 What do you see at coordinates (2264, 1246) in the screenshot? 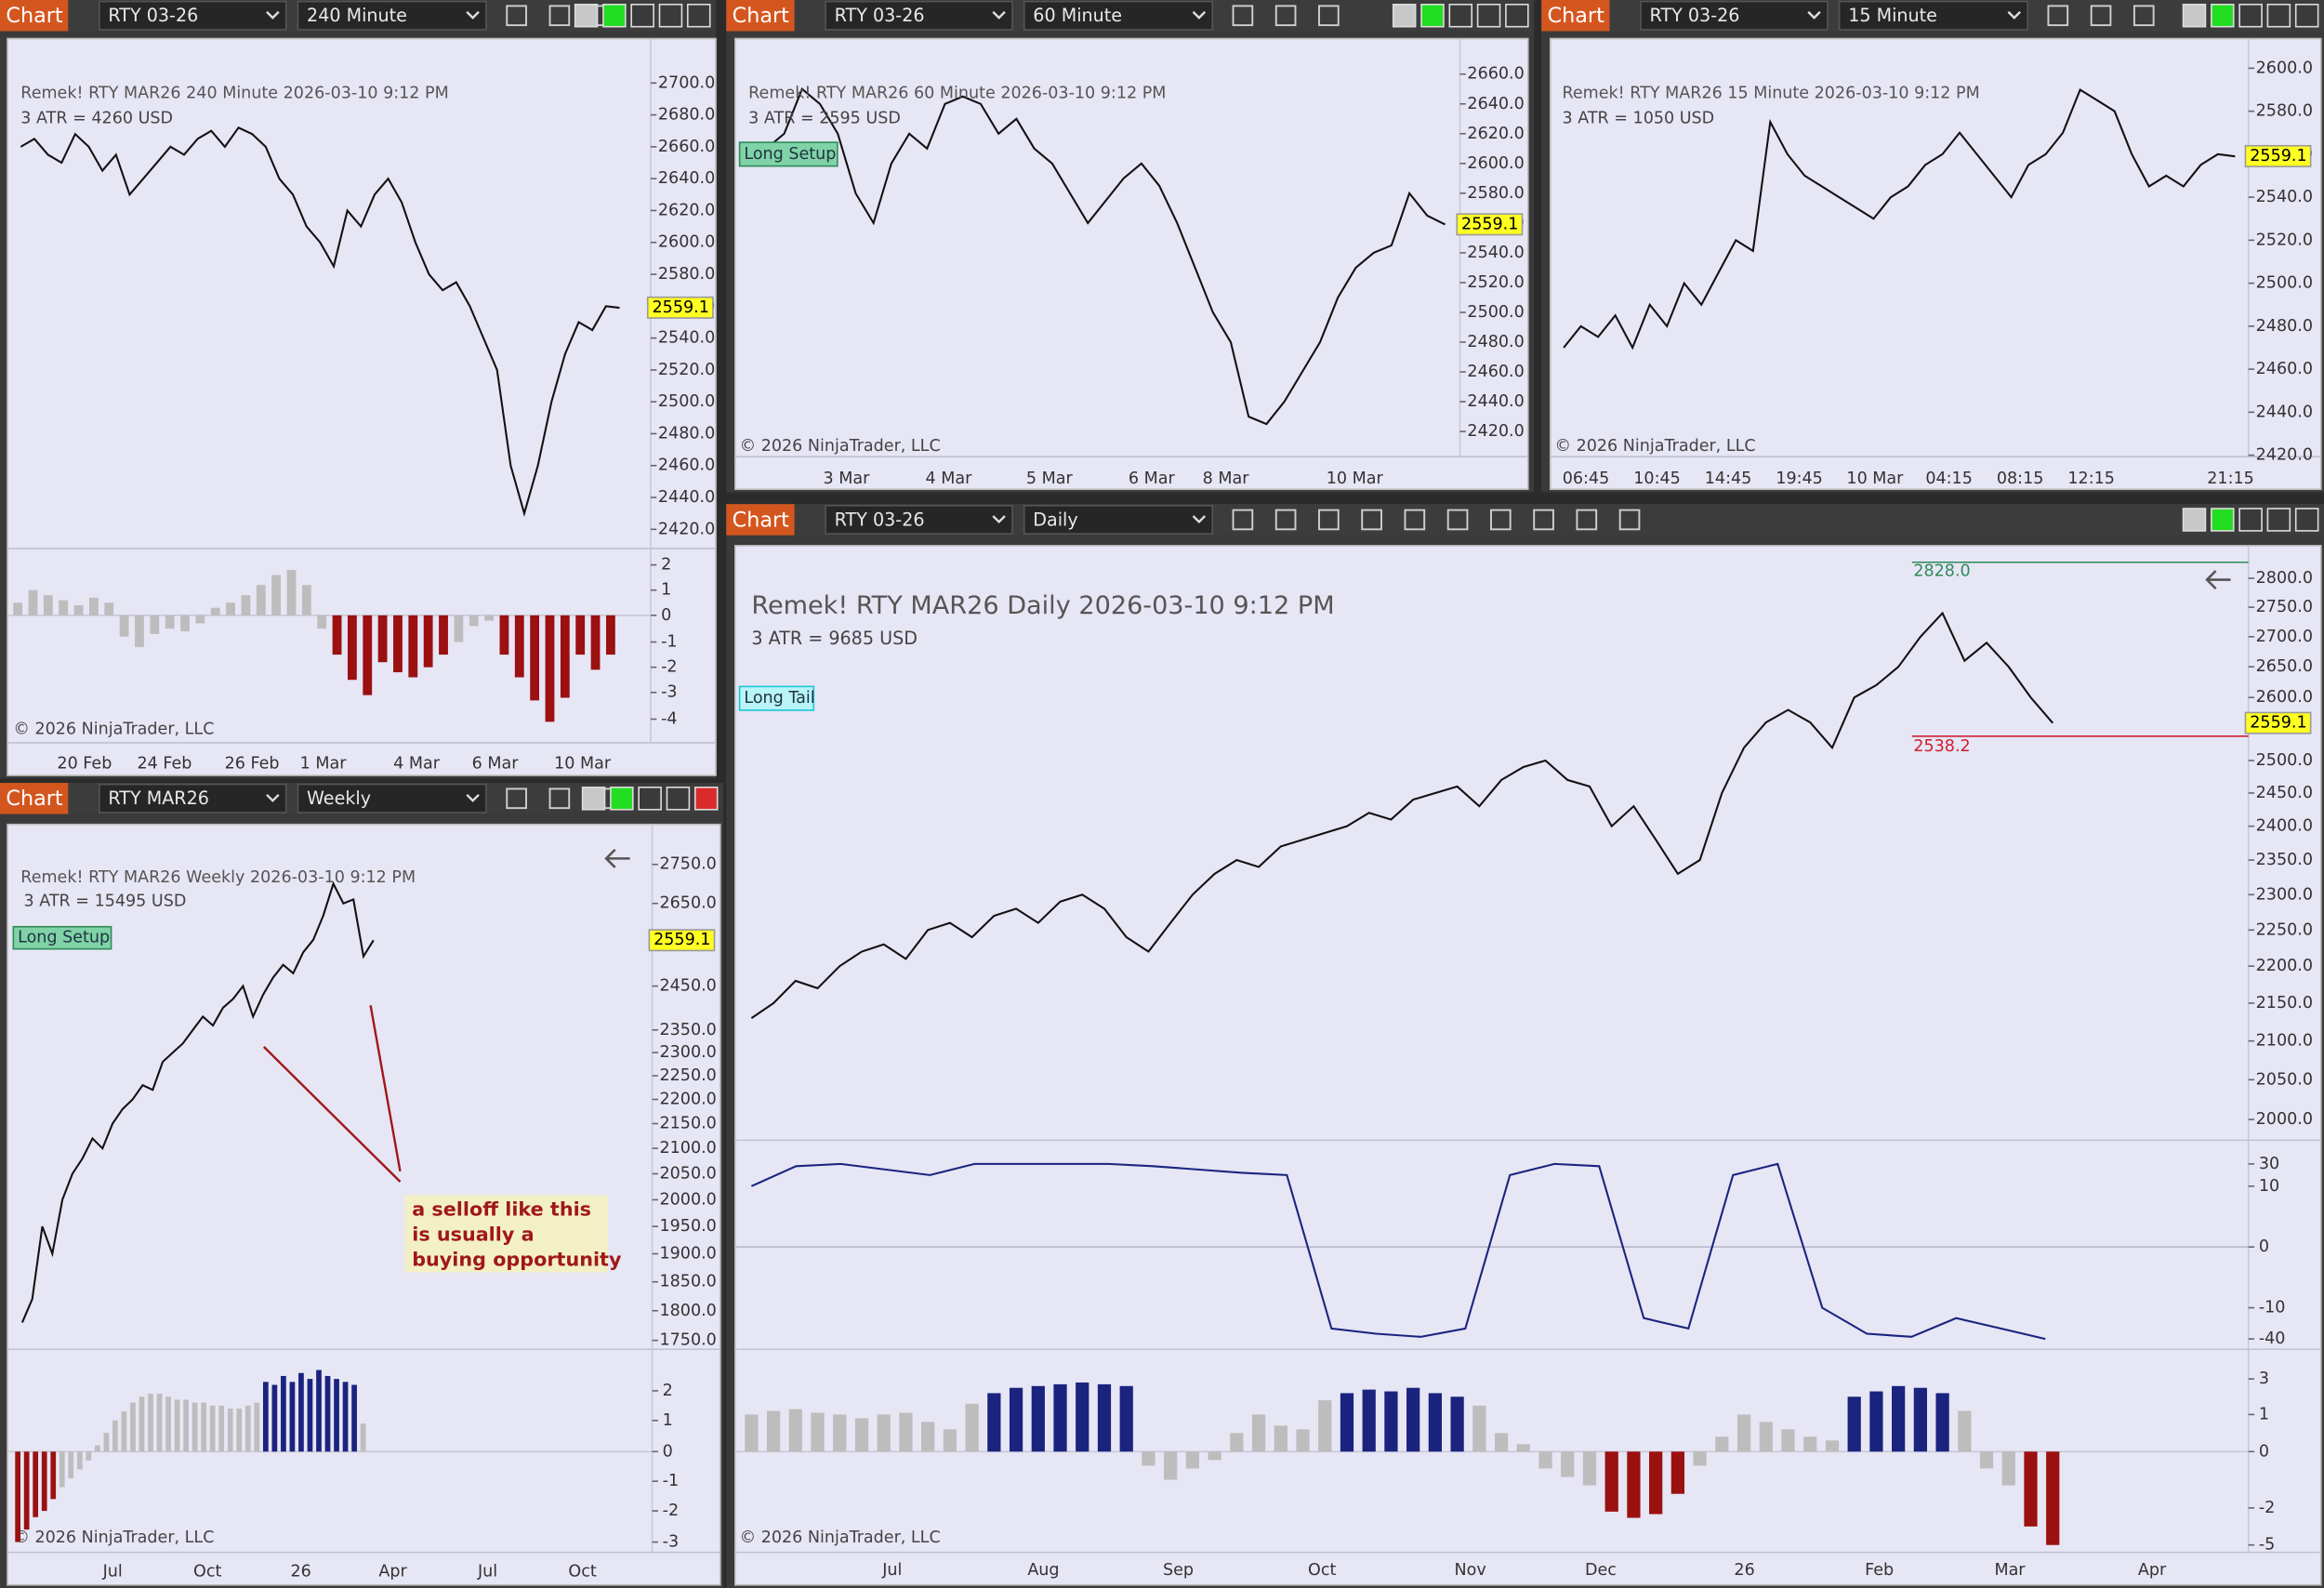
I see `oscillator-tick-label: 0` at bounding box center [2264, 1246].